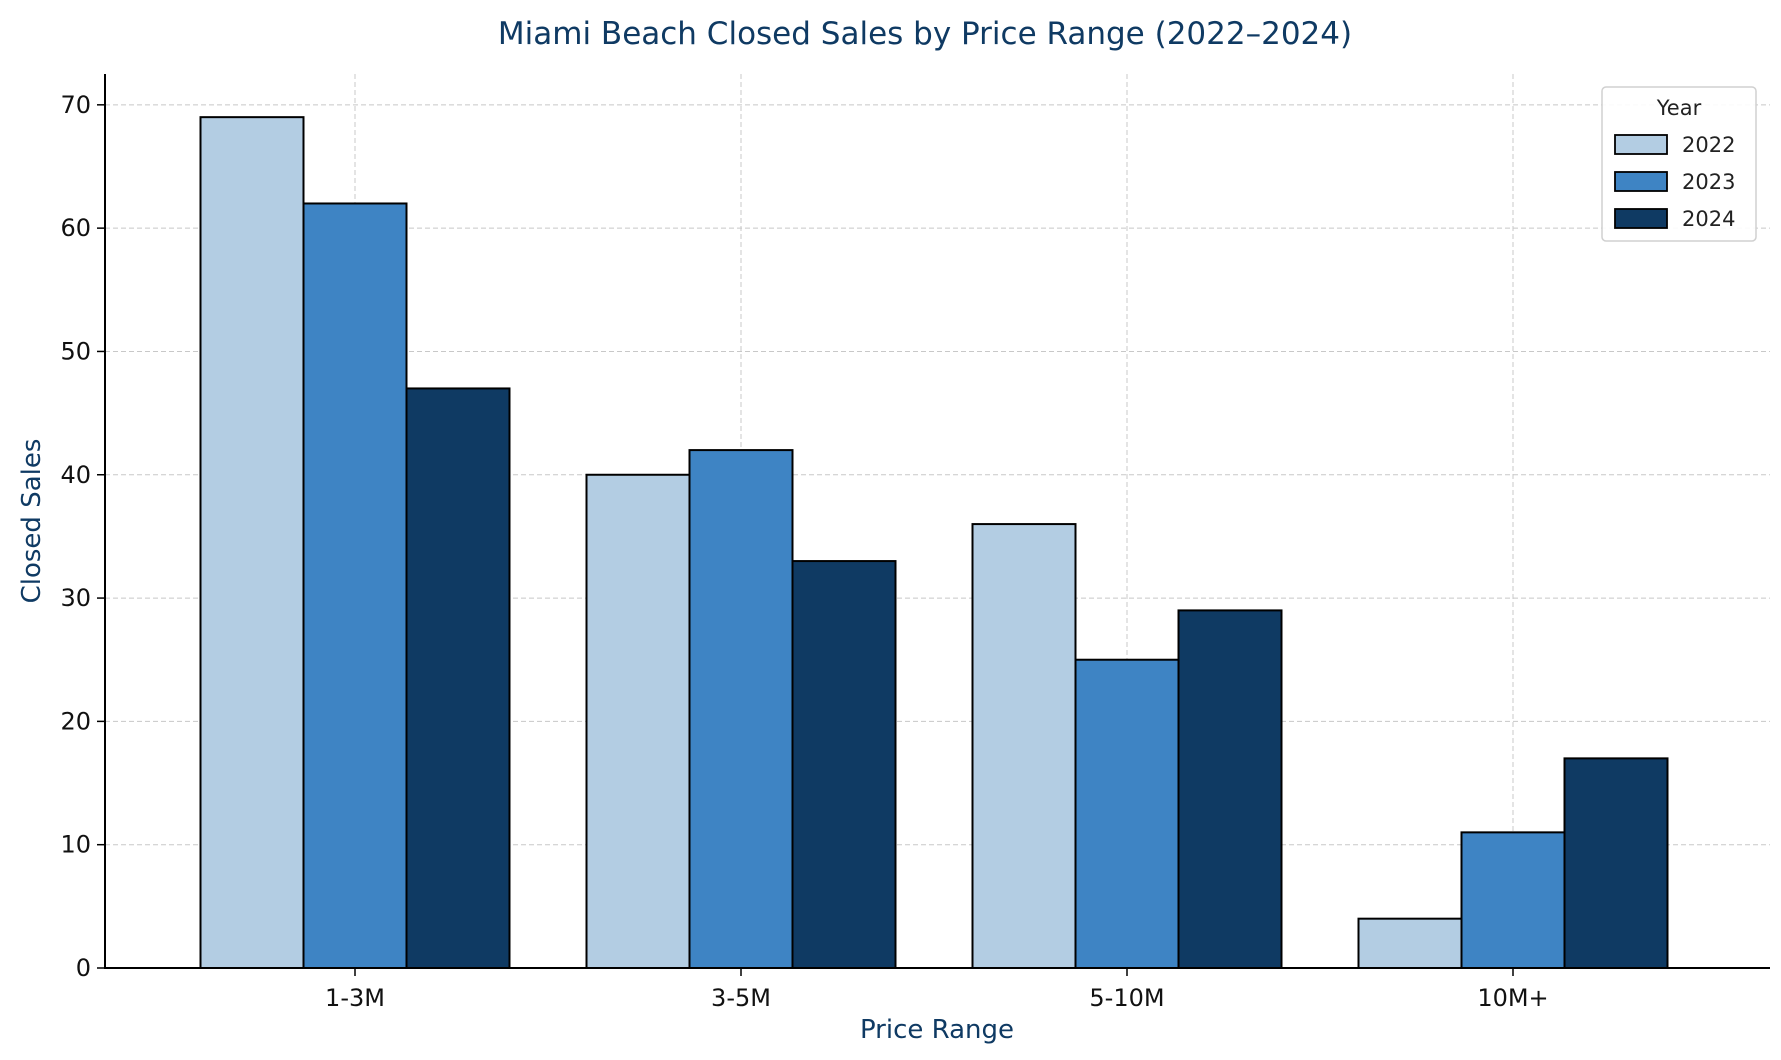 The image size is (1781, 1060). What do you see at coordinates (83, 968) in the screenshot?
I see `y-tick-label: 0` at bounding box center [83, 968].